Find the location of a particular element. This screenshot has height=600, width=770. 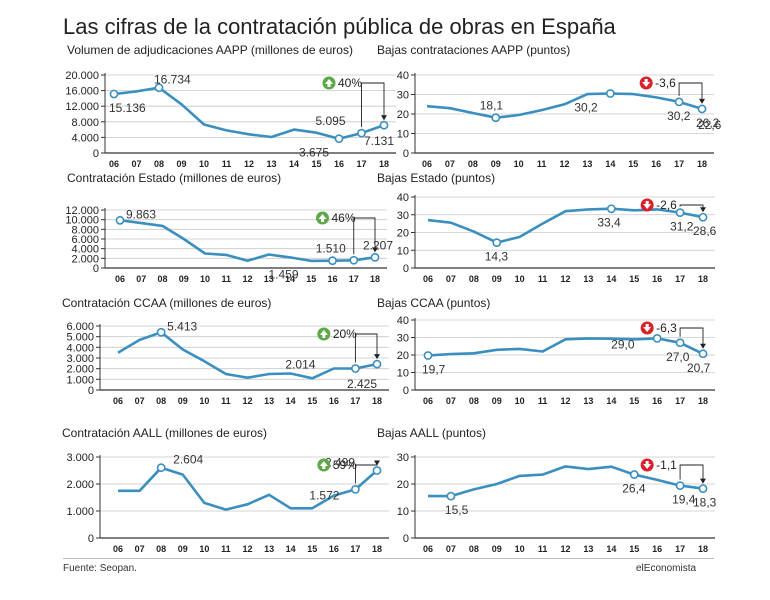

footer-divider is located at coordinates (388, 558).